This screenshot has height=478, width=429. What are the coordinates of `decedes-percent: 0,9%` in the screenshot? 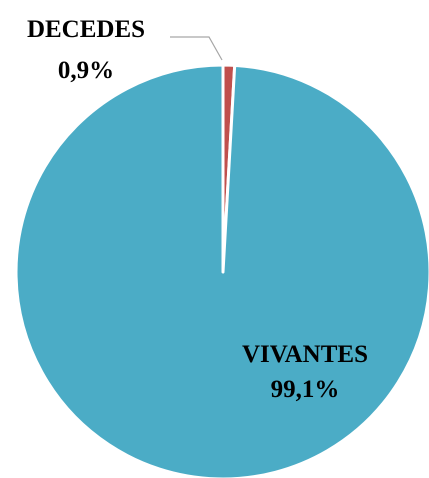 It's located at (86, 70).